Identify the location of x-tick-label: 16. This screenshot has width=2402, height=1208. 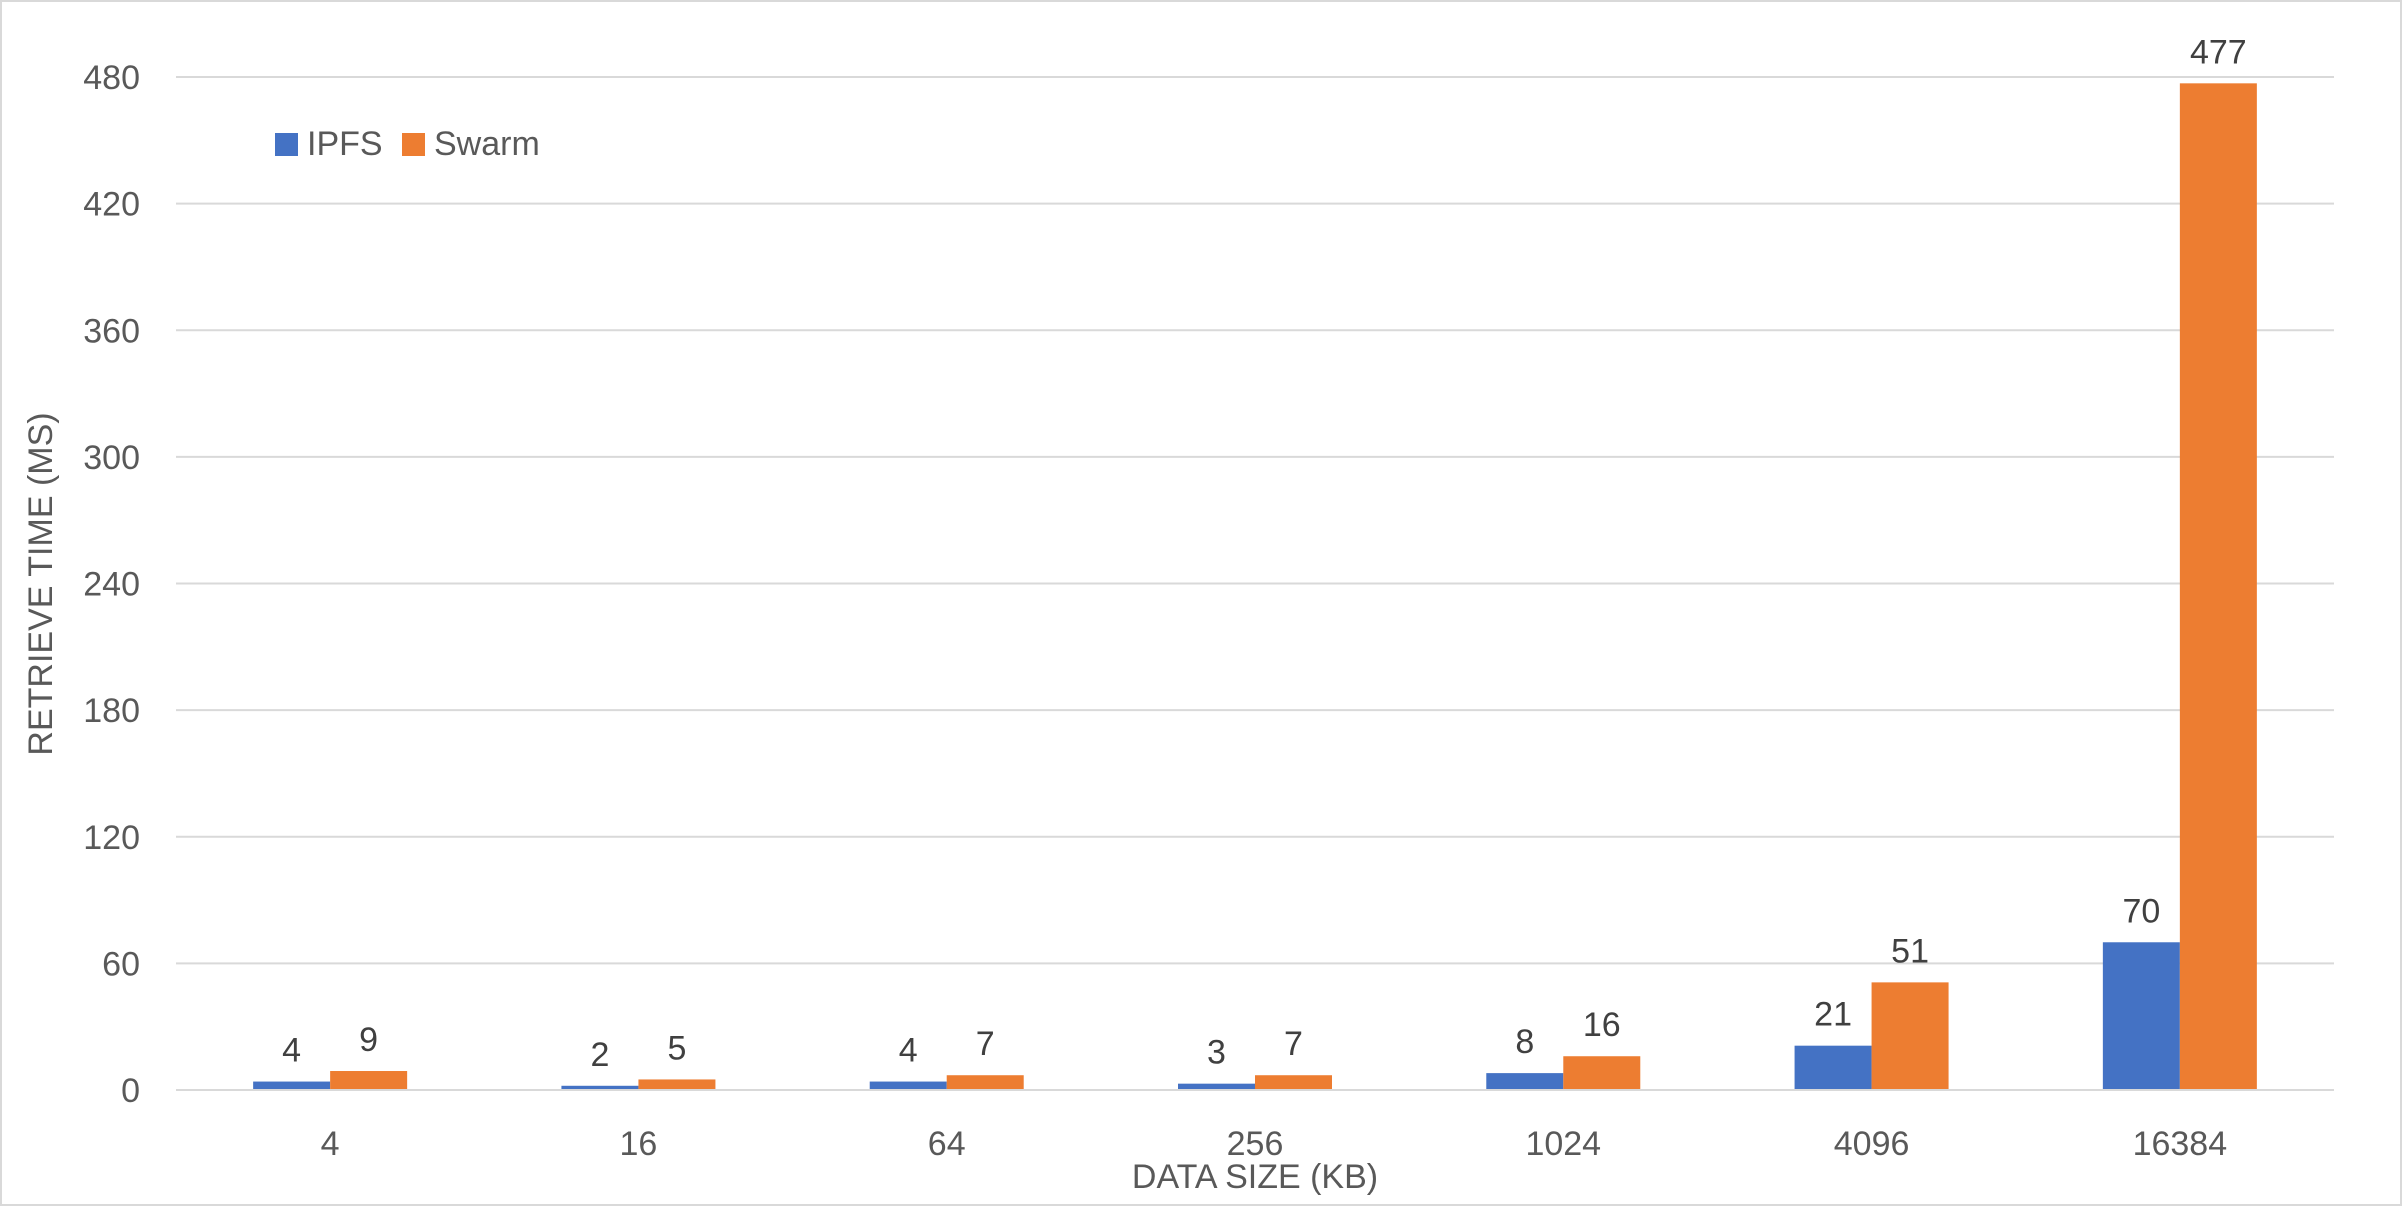
(639, 1144).